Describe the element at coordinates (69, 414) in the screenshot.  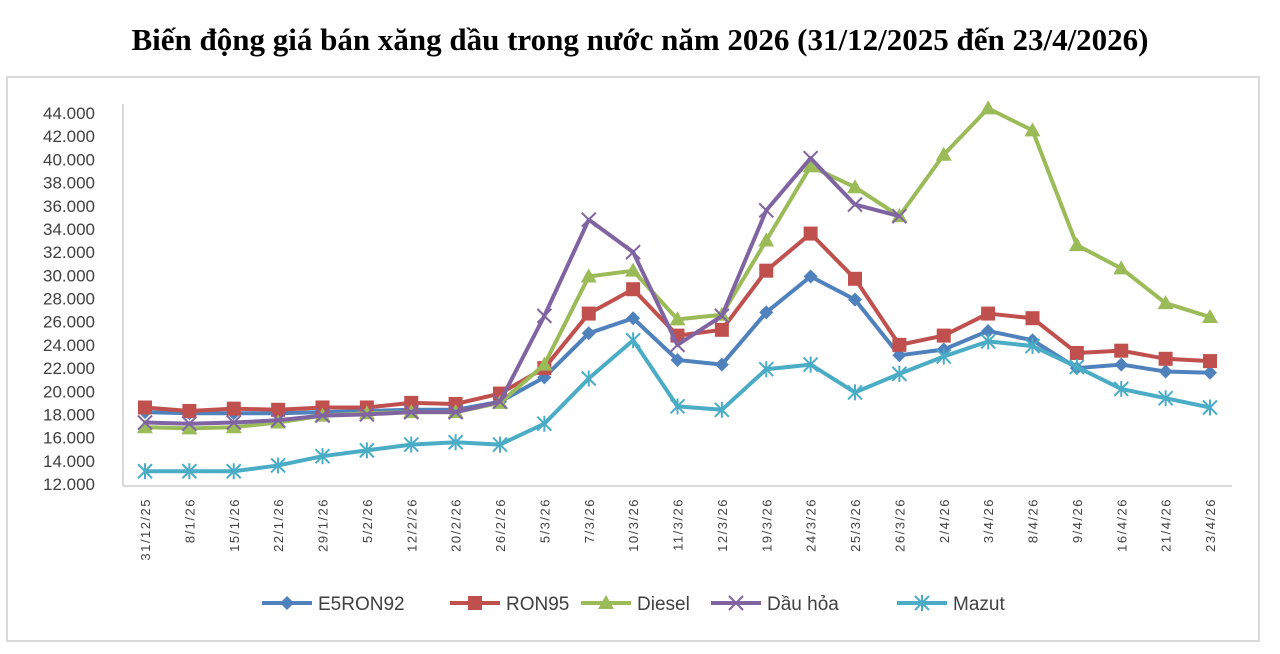
I see `y-tick-label: 18.000` at that location.